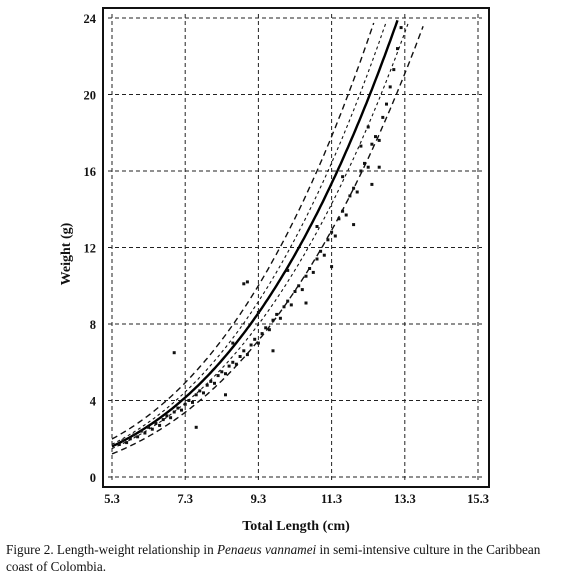 Image resolution: width=566 pixels, height=579 pixels. Describe the element at coordinates (331, 499) in the screenshot. I see `x-tick-label: 11.3` at that location.